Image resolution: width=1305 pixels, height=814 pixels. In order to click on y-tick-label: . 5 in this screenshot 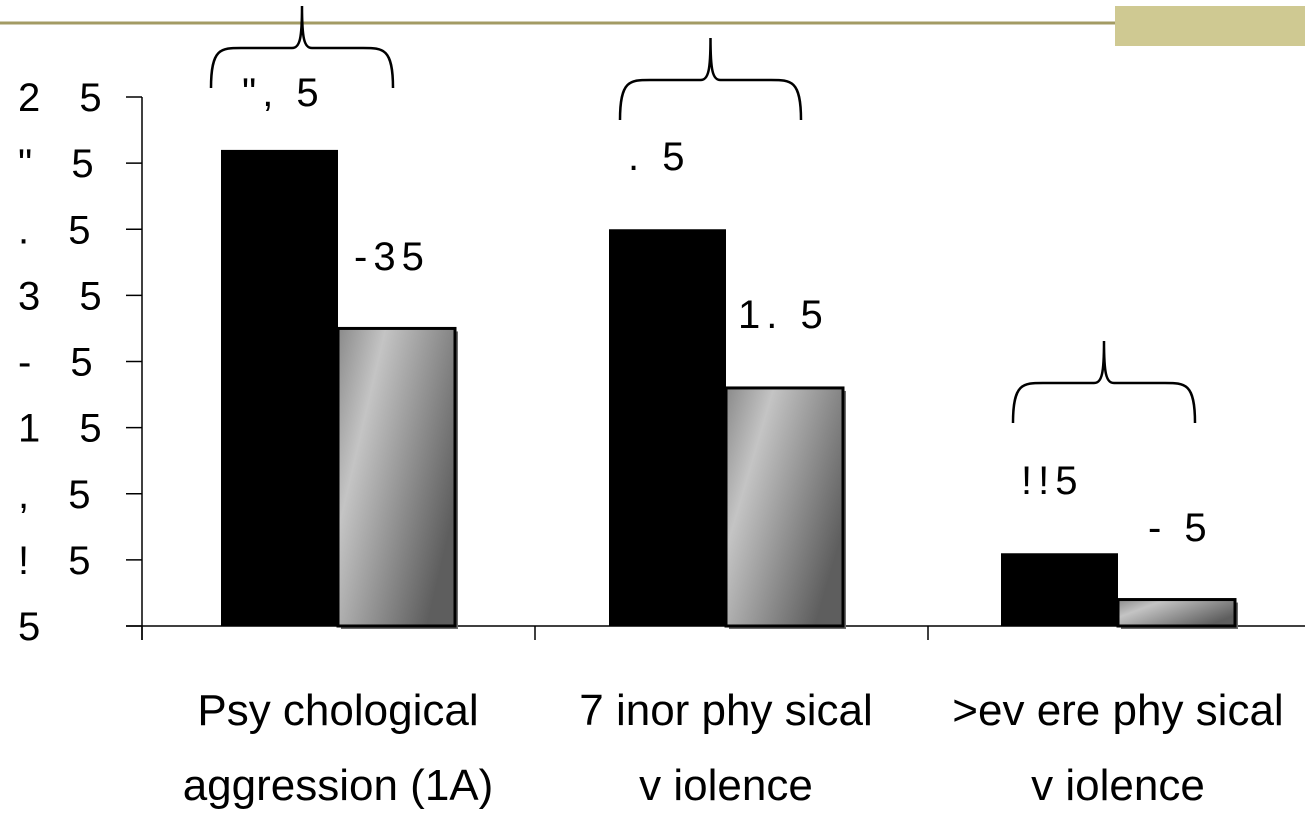, I will do `click(61, 230)`.